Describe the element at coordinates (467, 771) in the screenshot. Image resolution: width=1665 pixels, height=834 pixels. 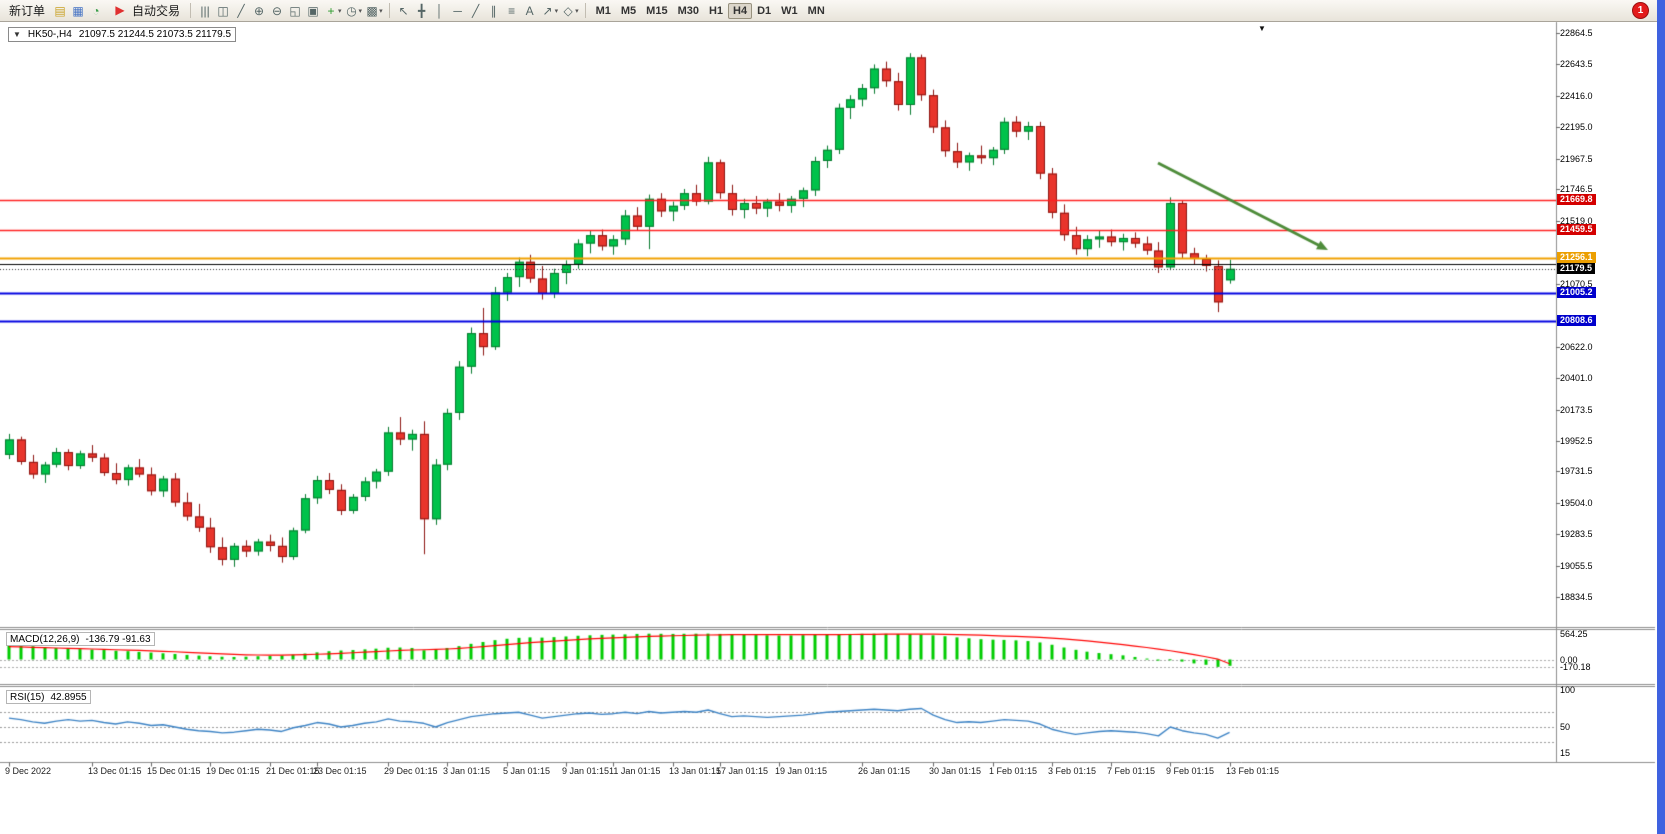
I see `time-axis-label: 3 Jan 01:15` at that location.